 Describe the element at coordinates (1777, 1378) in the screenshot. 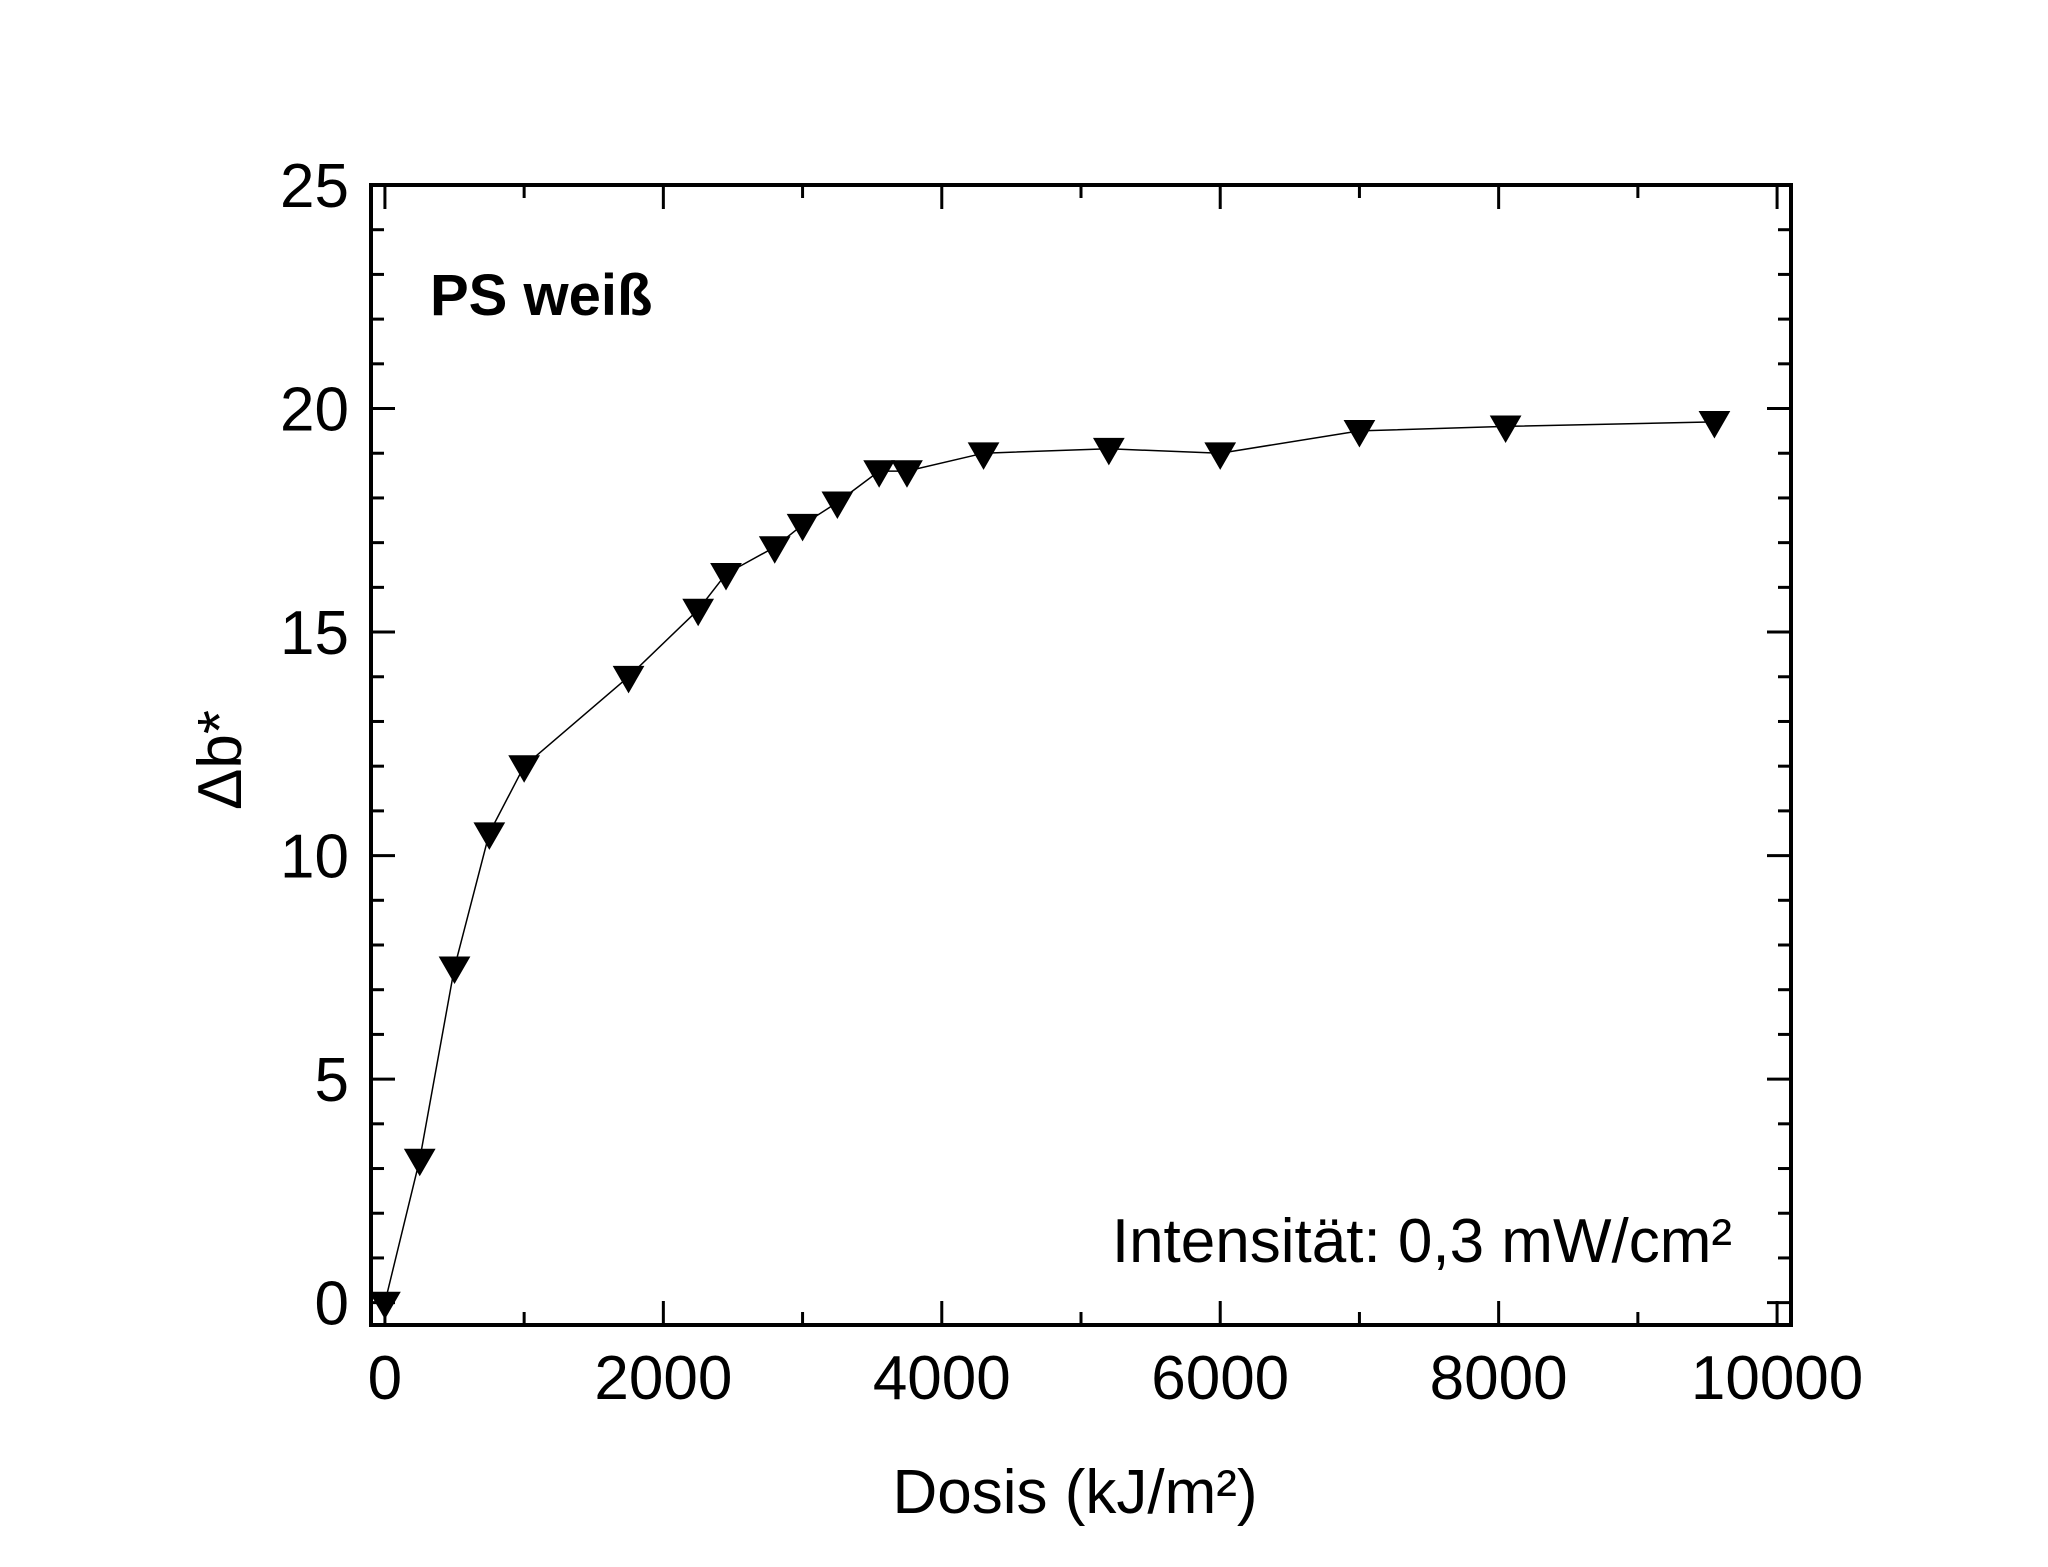

I see `x-tick-label: 10000` at that location.